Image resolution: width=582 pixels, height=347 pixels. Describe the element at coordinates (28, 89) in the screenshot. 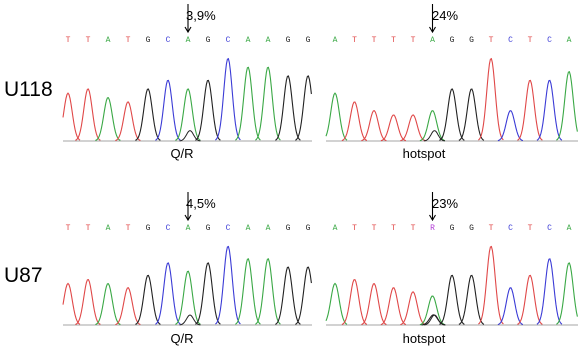

I see `row-label-u118: U118` at that location.